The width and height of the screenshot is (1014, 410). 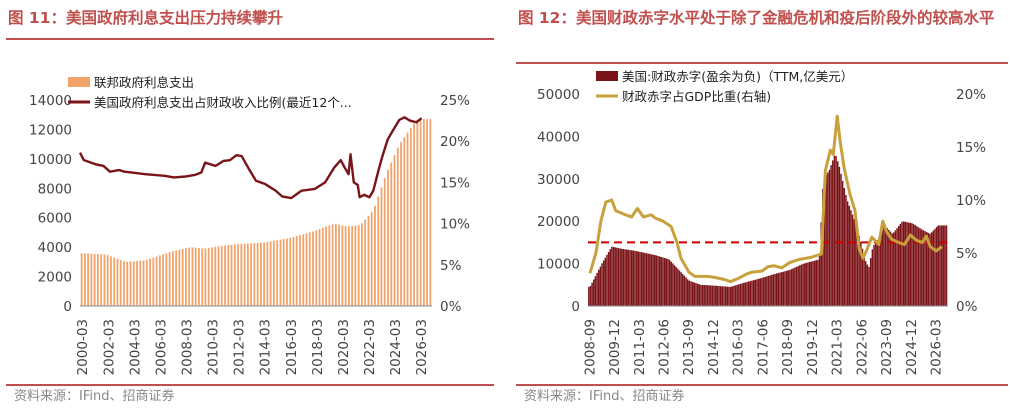 What do you see at coordinates (55, 189) in the screenshot?
I see `y-tick-left: 8000` at bounding box center [55, 189].